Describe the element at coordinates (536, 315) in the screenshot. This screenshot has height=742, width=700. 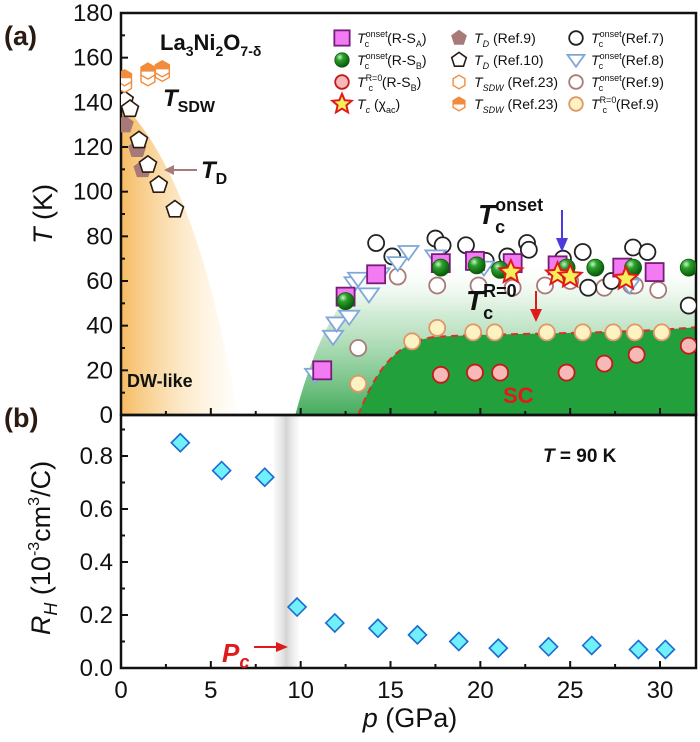
I see `tc-r0-arrow-head` at that location.